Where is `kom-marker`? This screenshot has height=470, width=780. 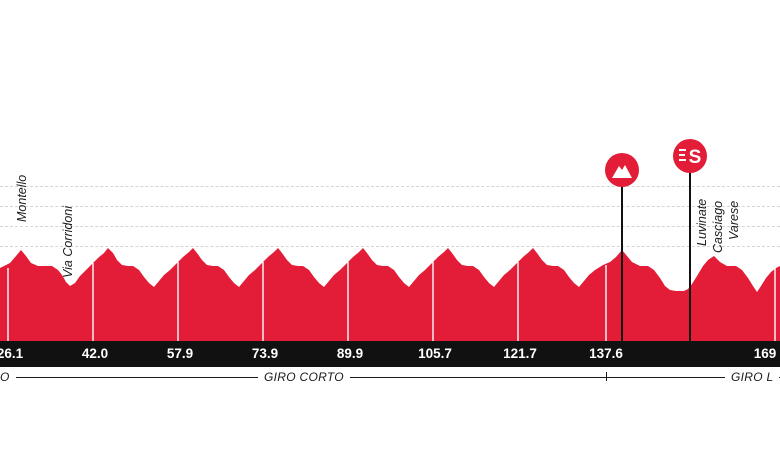
kom-marker is located at coordinates (622, 170).